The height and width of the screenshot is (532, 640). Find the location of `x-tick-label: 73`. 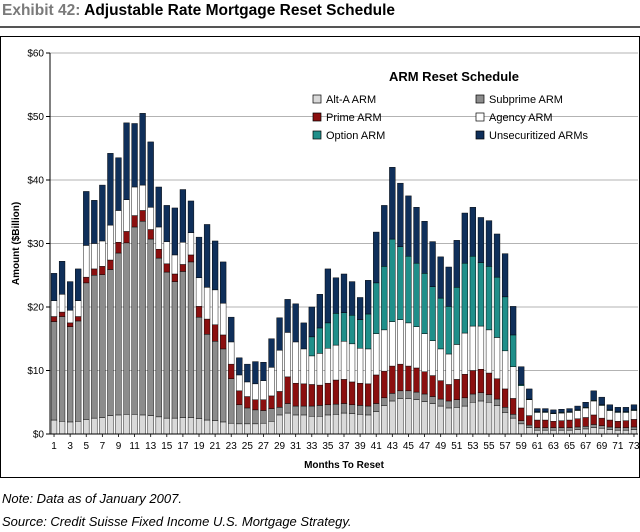

x-tick-label: 73 is located at coordinates (633, 446).